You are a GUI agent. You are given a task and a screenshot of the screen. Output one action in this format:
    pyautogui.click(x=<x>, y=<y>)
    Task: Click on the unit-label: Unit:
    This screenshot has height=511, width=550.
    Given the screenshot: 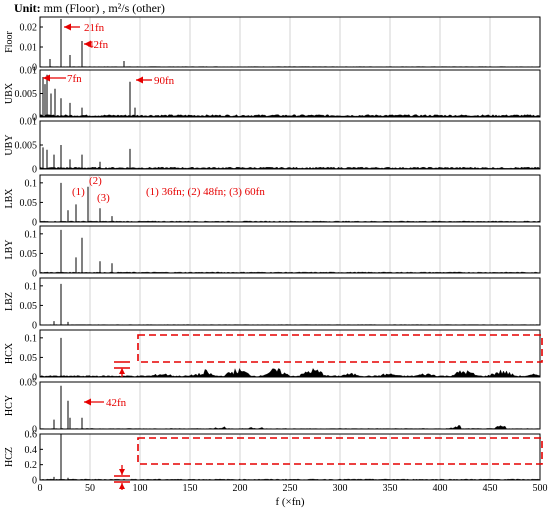 What is the action you would take?
    pyautogui.click(x=27, y=8)
    